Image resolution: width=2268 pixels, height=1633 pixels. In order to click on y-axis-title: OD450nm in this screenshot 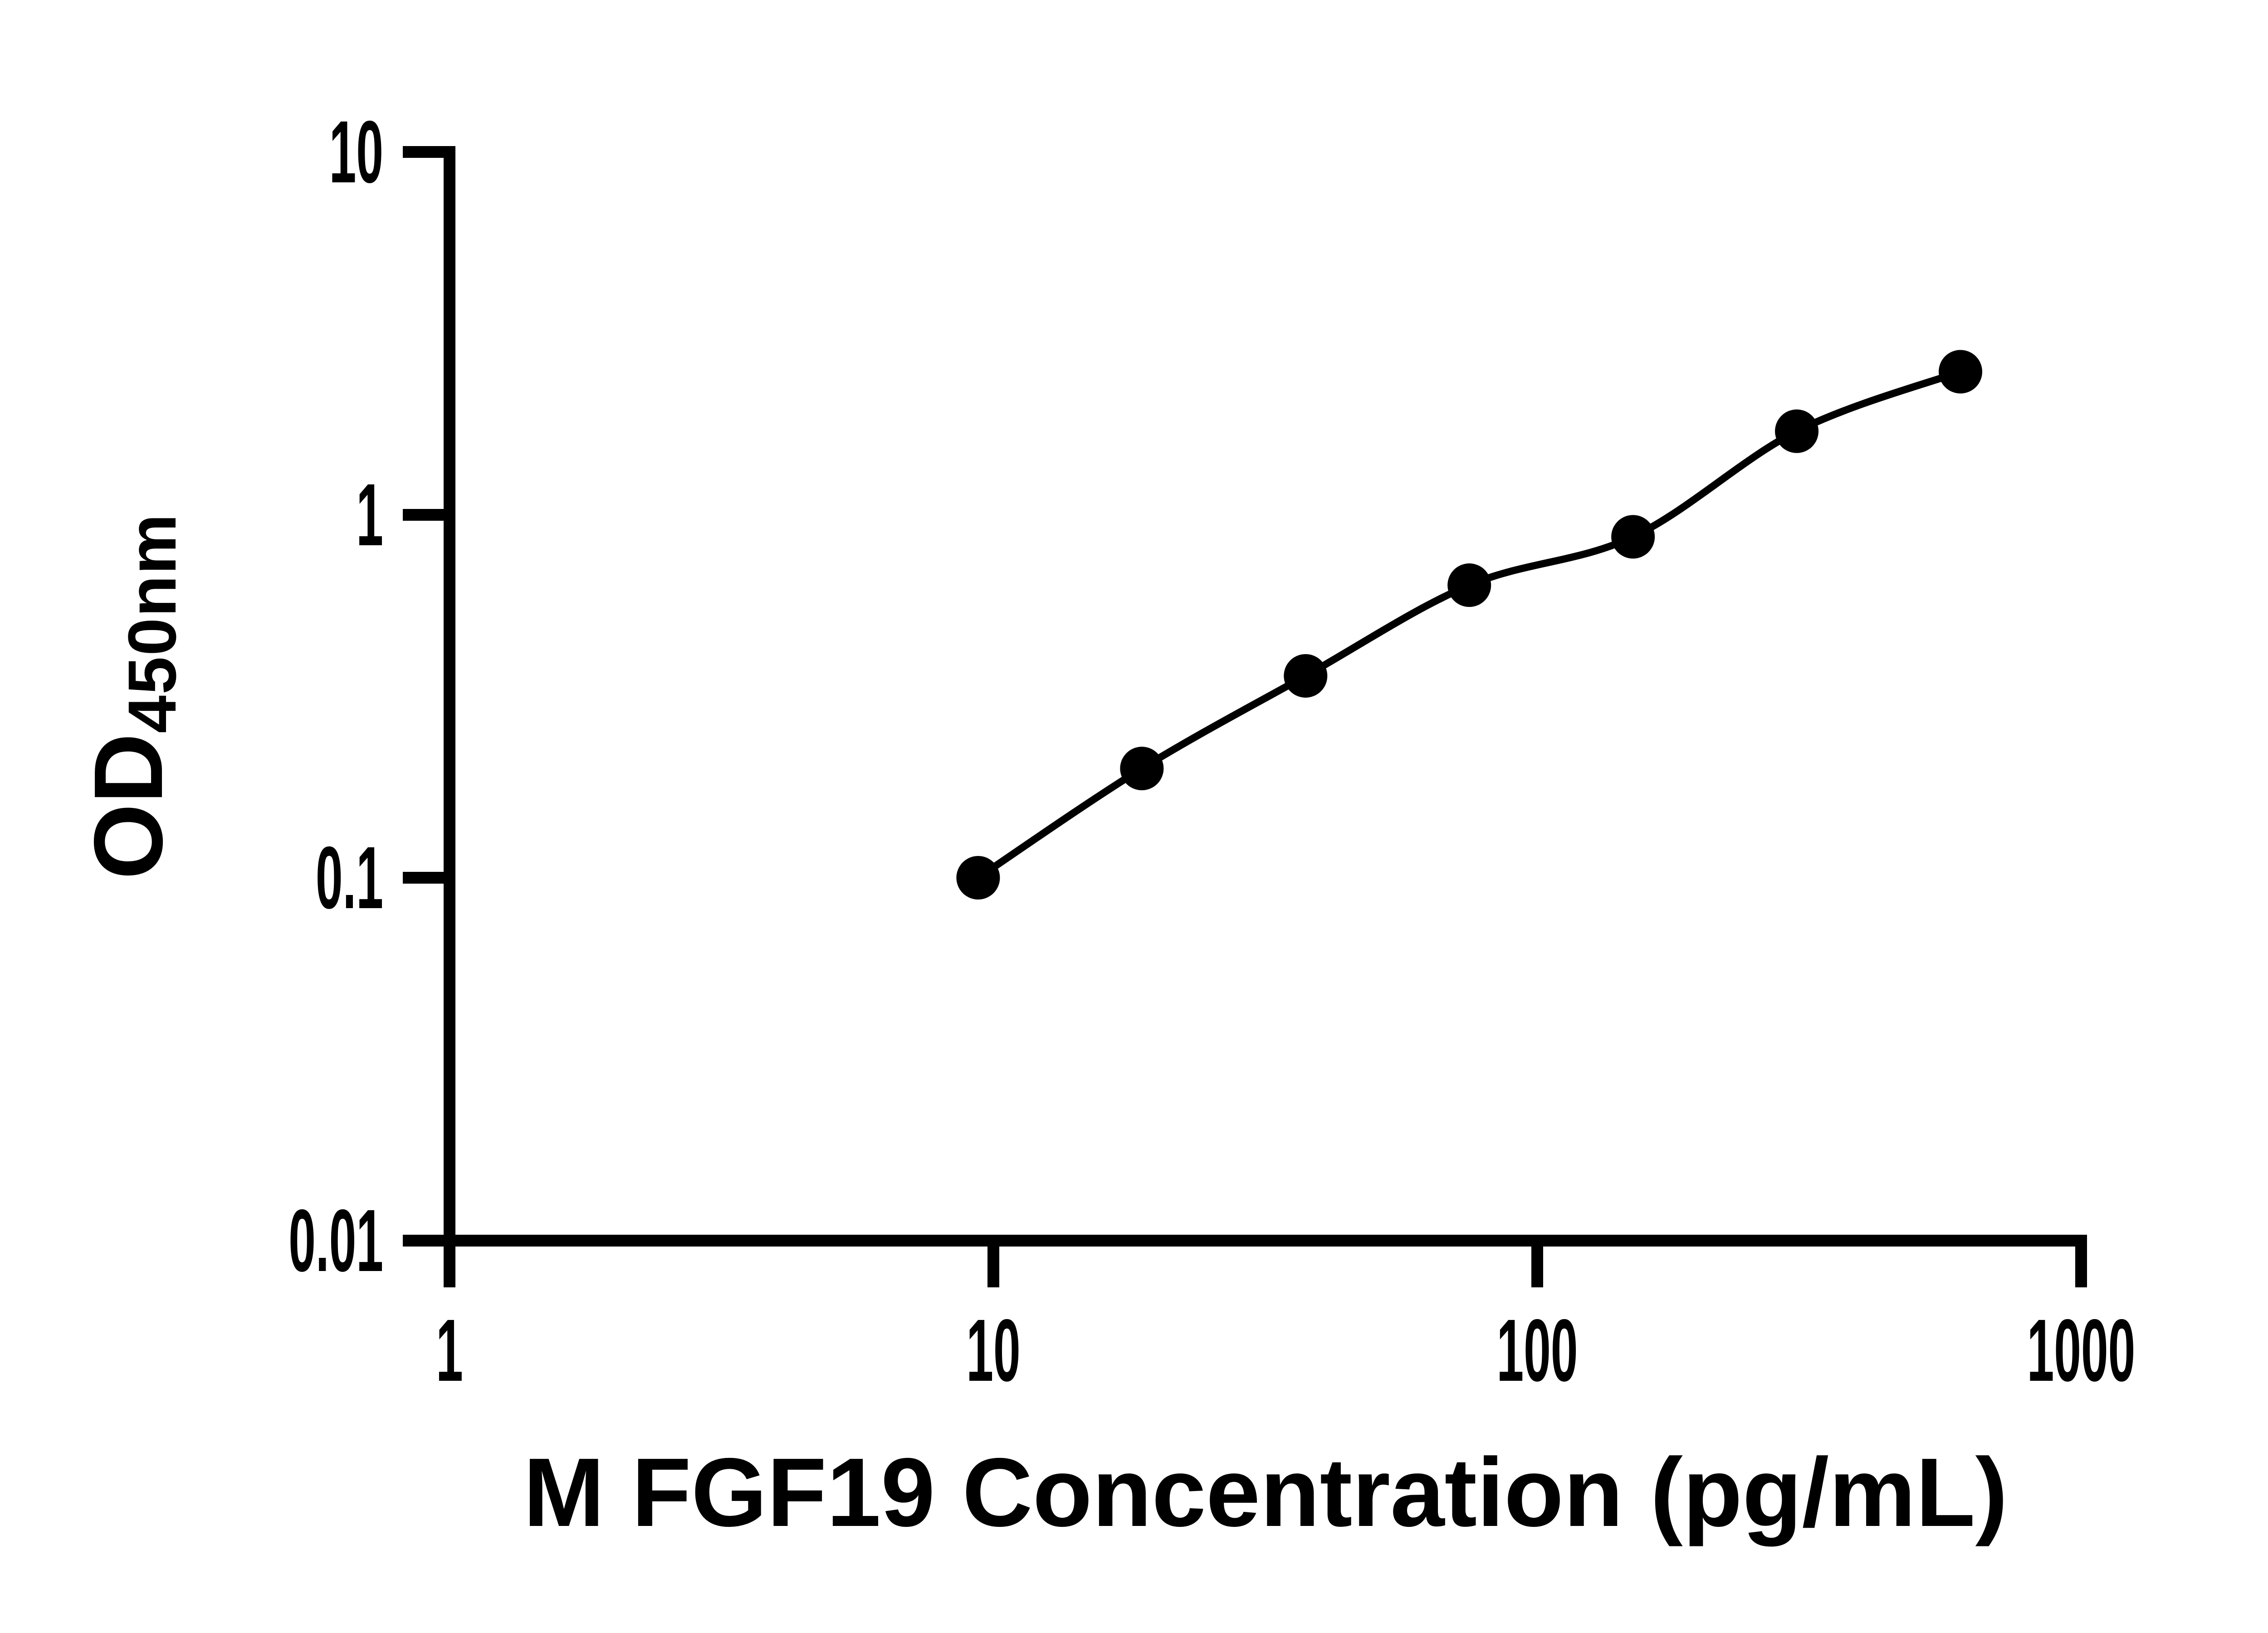, I will do `click(129, 696)`.